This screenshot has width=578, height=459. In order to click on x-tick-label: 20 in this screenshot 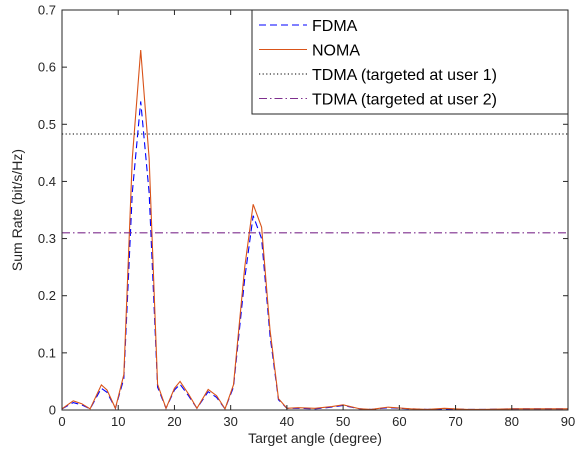, I will do `click(174, 421)`.